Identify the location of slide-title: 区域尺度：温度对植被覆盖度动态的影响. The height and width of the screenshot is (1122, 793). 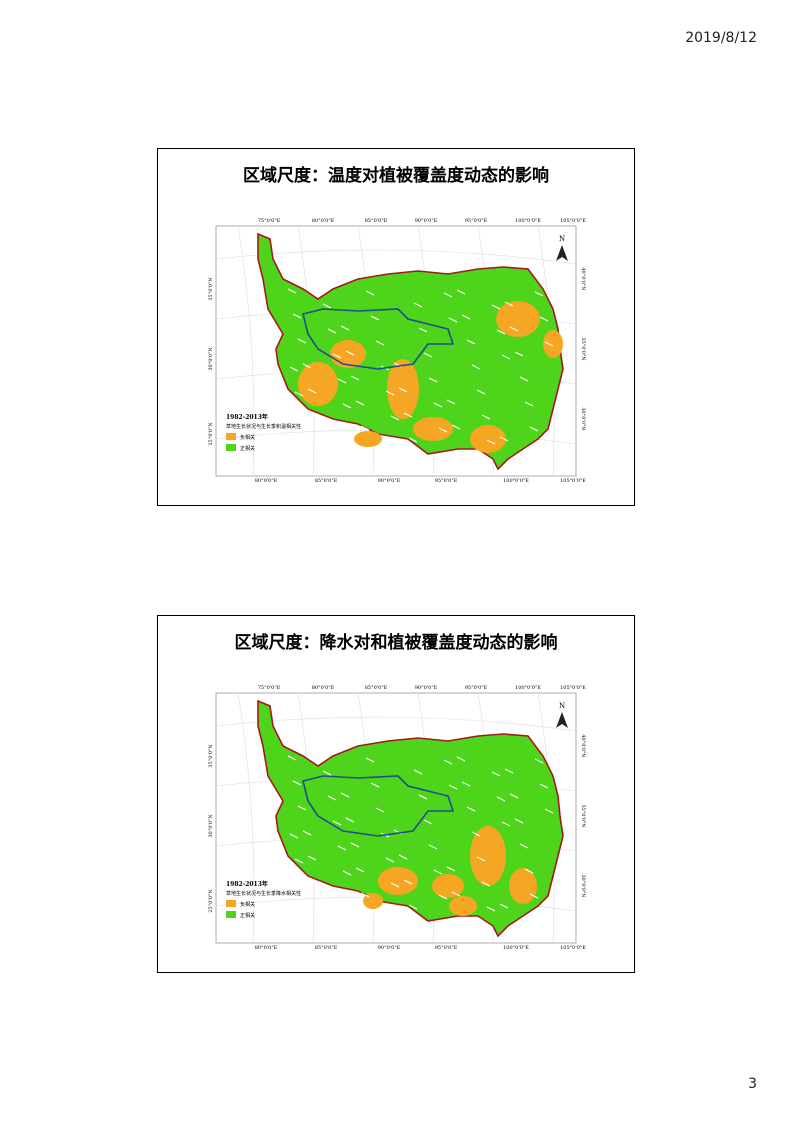
(396, 175).